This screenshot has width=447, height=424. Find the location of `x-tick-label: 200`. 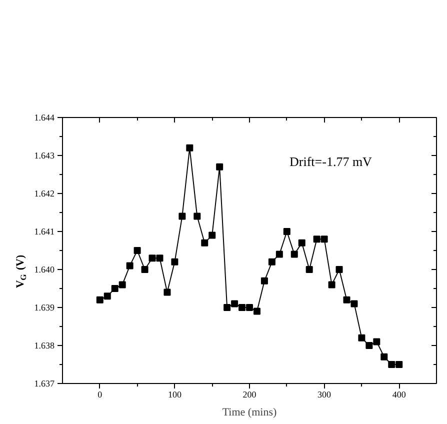

x-tick-label: 200 is located at coordinates (249, 395).